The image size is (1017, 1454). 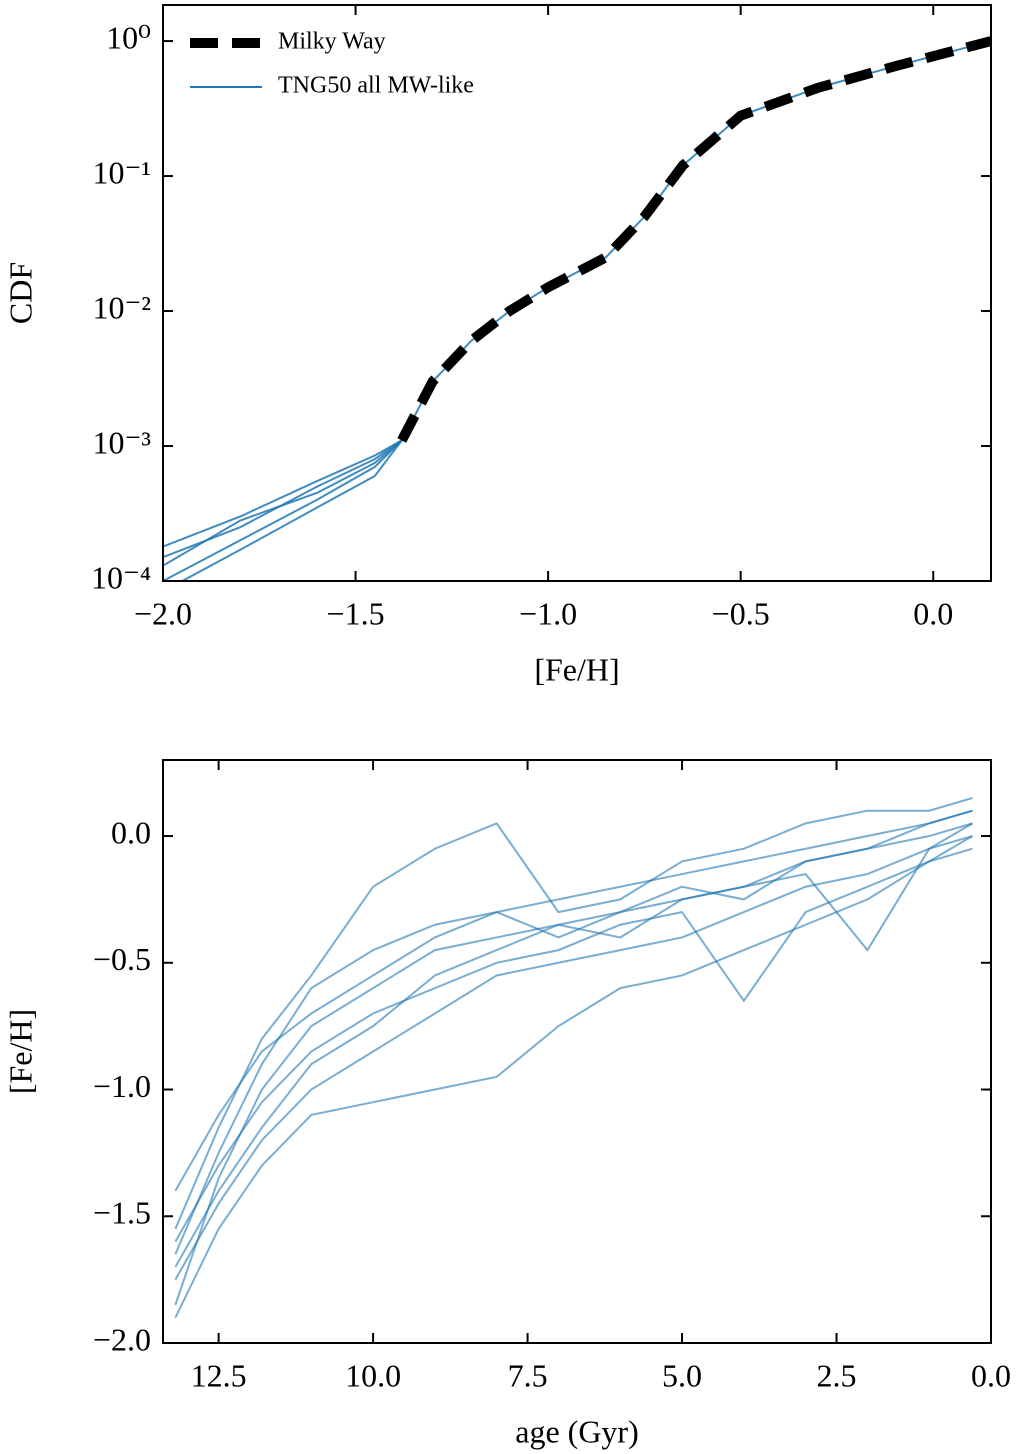 What do you see at coordinates (20, 293) in the screenshot?
I see `y-axis-label: CDF` at bounding box center [20, 293].